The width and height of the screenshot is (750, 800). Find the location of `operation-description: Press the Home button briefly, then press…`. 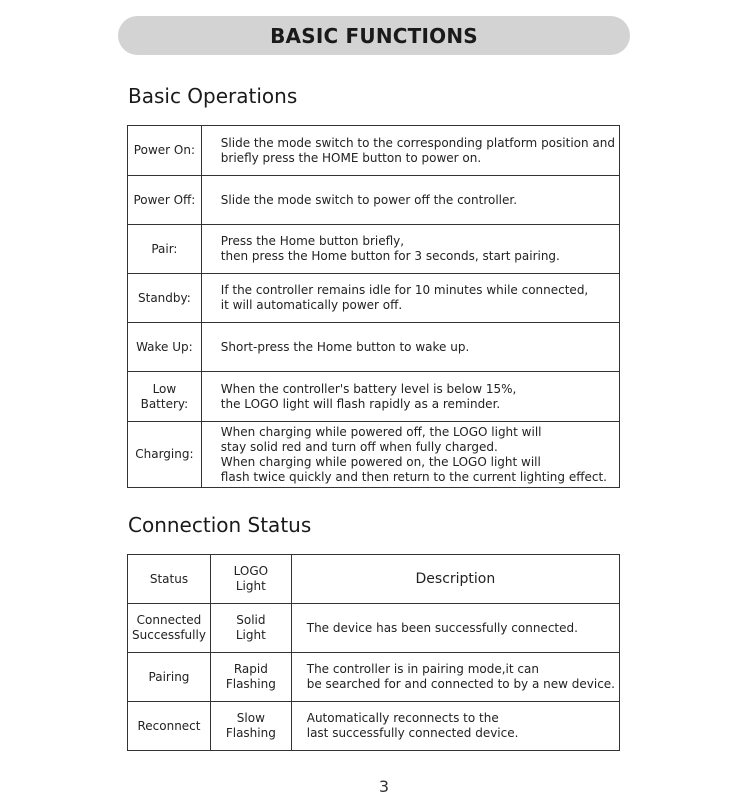

operation-description: Press the Home button briefly, then press… is located at coordinates (410, 249).